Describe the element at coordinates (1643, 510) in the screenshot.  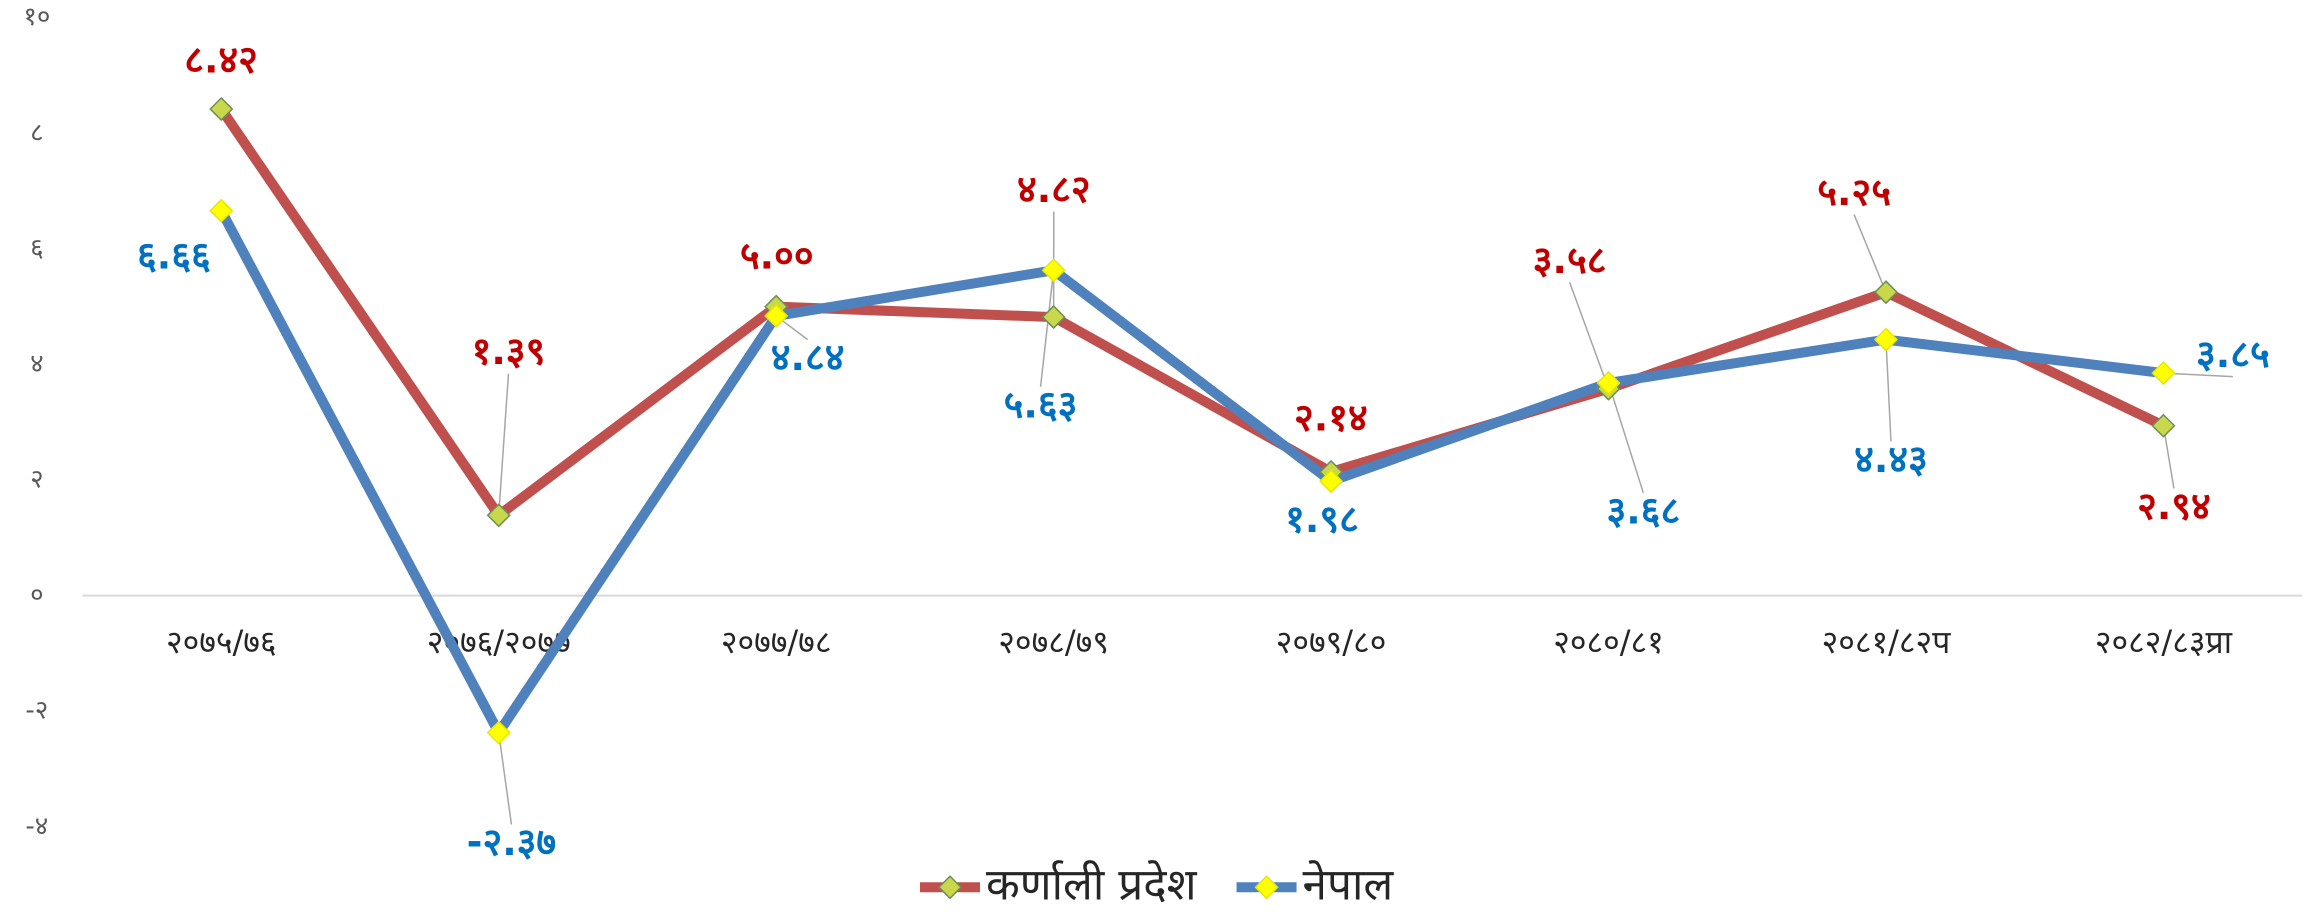
I see `data-label: ३.६८` at that location.